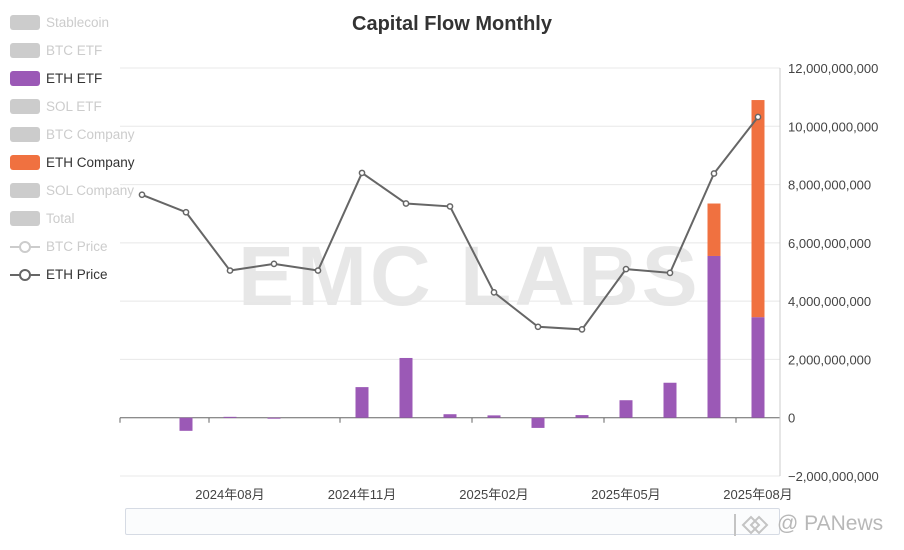  I want to click on legend-item-stablecoin: Stablecoin, so click(95, 22).